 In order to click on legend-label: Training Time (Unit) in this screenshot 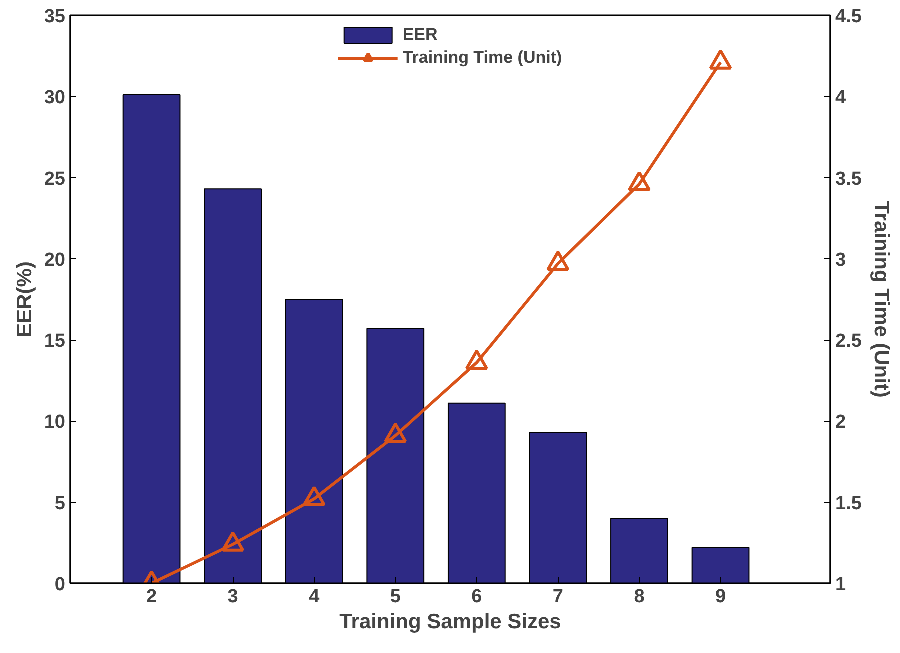, I will do `click(482, 58)`.